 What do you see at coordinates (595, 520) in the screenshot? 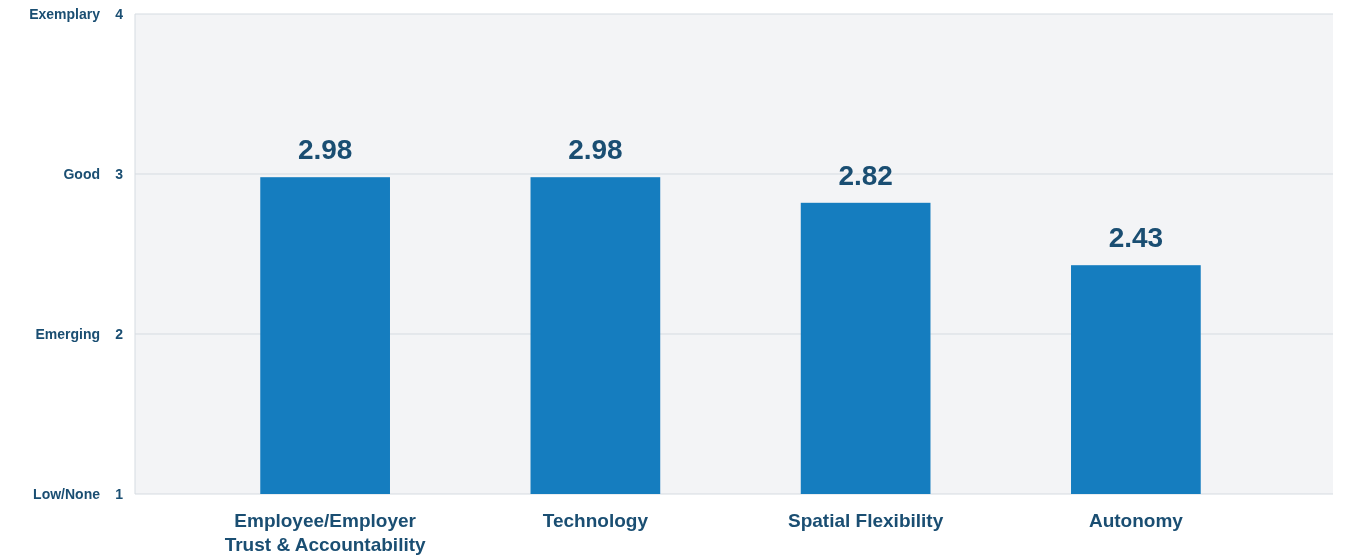
I see `x-tick-label: Technology` at bounding box center [595, 520].